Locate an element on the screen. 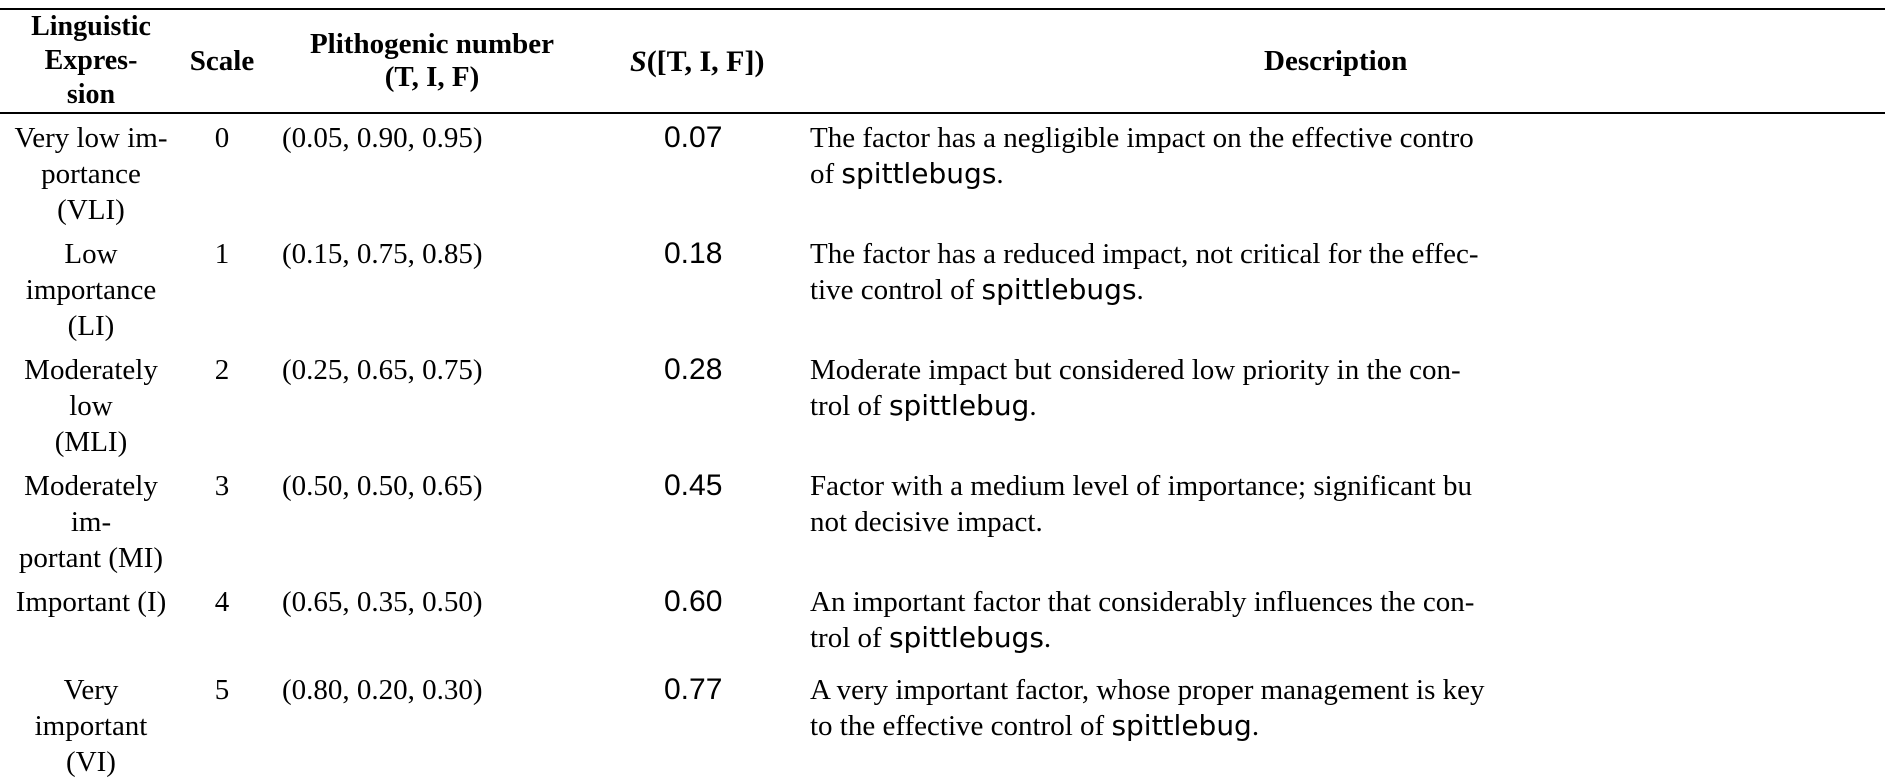 The width and height of the screenshot is (1885, 782). cell-plithogenic-number: (0.15, 0.75, 0.85) is located at coordinates (382, 254).